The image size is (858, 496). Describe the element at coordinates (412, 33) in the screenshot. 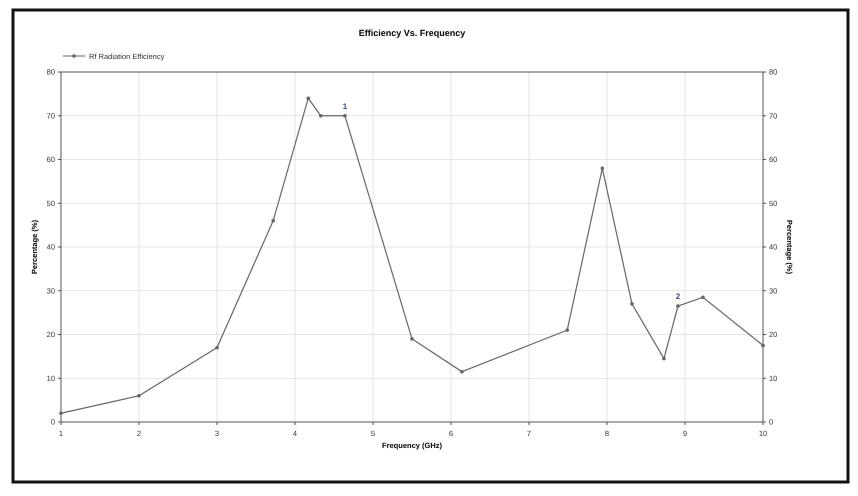

I see `chart-title: Efficiency Vs. Frequency` at that location.